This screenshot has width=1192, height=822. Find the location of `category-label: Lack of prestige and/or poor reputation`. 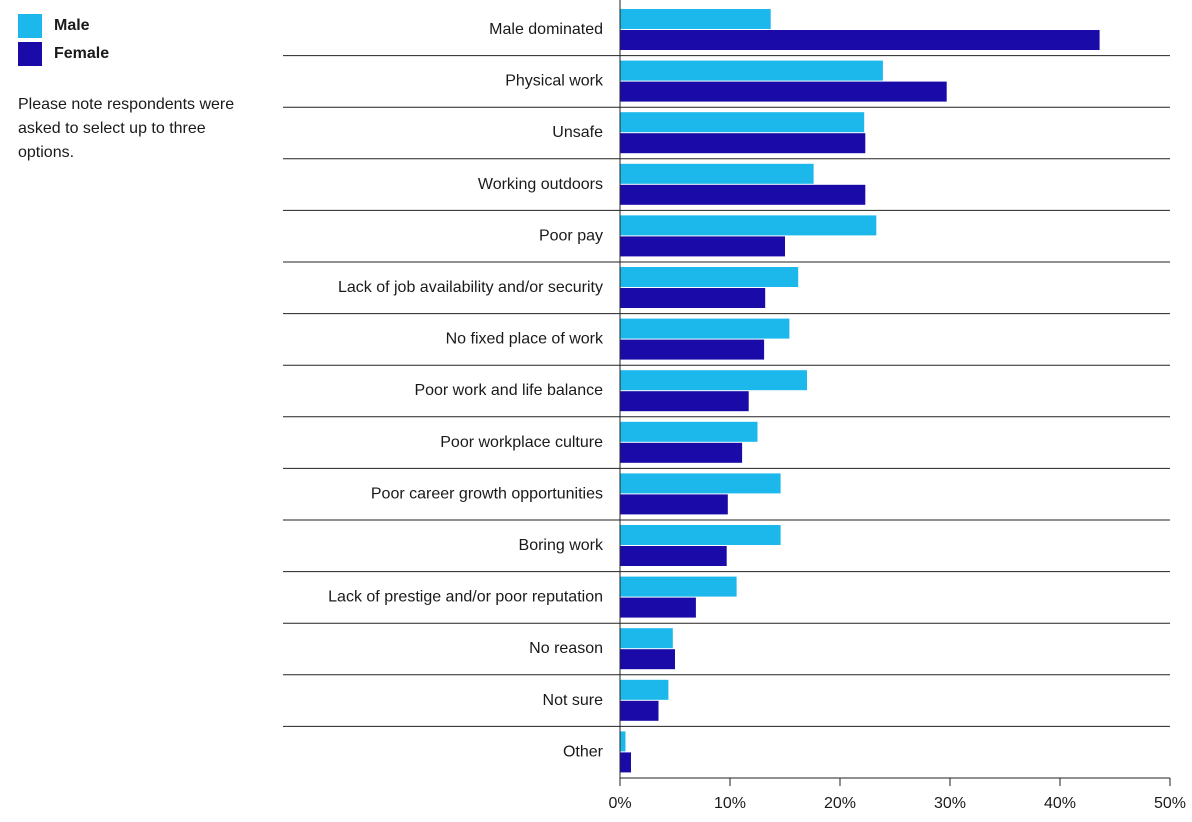

category-label: Lack of prestige and/or poor reputation is located at coordinates (465, 597).